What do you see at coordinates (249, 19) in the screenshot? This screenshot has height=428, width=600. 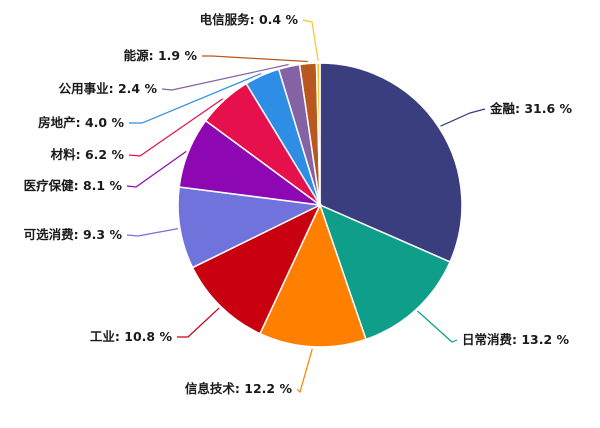 I see `slice-label-电信服务: 电信服务: 0.4 %` at bounding box center [249, 19].